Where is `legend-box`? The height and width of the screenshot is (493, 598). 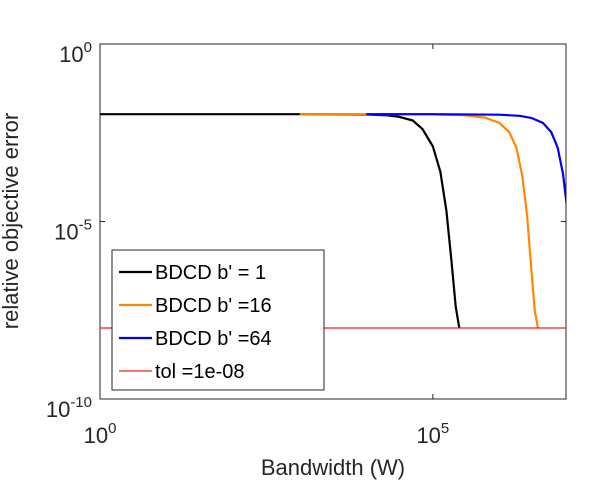 legend-box is located at coordinates (218, 320).